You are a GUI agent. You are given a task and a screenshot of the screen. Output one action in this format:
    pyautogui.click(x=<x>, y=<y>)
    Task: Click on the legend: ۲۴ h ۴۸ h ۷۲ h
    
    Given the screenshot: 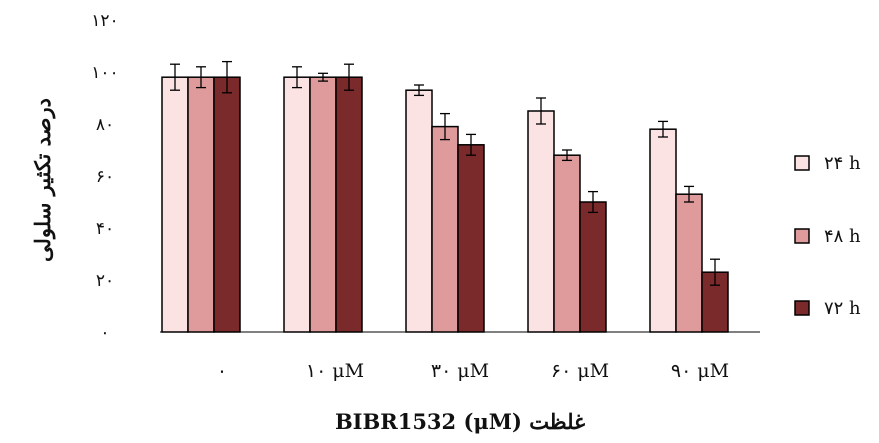 What is the action you would take?
    pyautogui.click(x=827, y=236)
    